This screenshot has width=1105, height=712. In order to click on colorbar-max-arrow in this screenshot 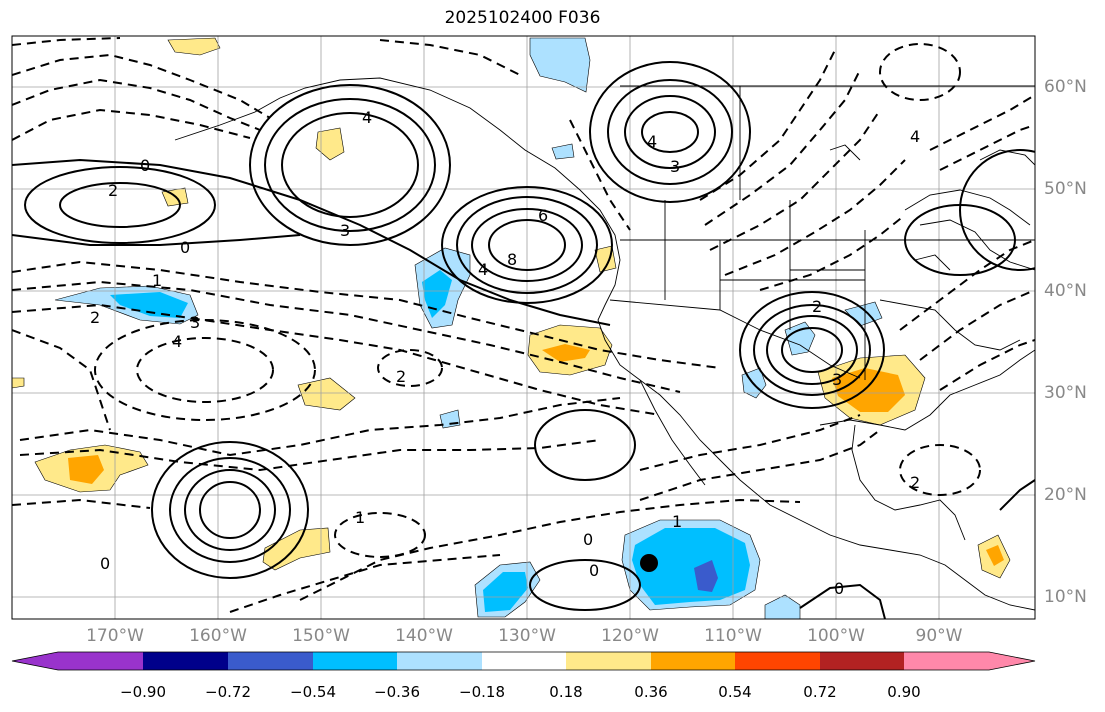, I will do `click(1012, 661)`.